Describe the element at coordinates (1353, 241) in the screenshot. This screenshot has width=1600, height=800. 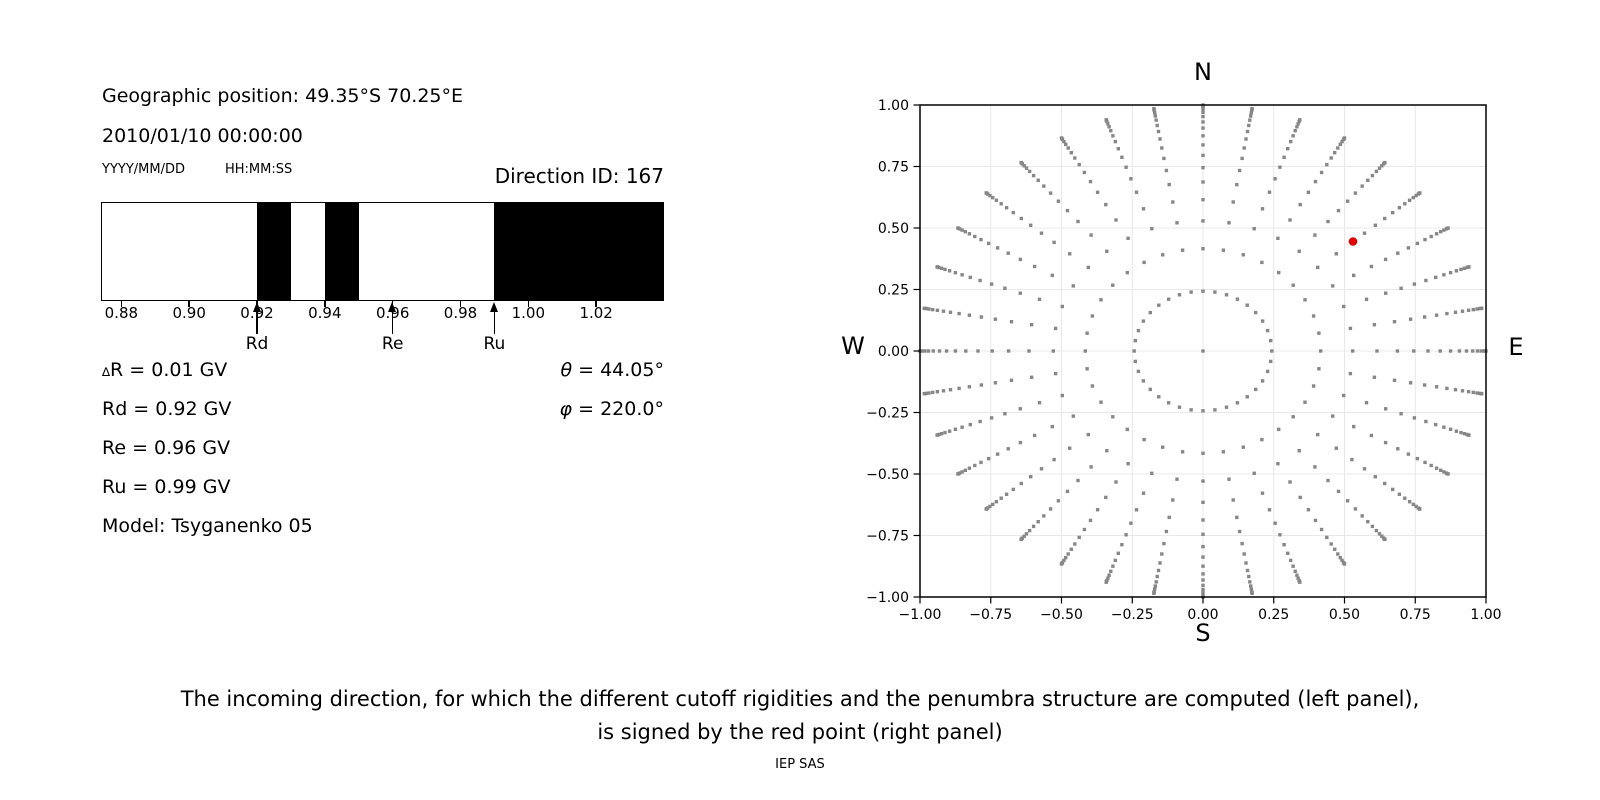
I see `selected-direction-red-point` at that location.